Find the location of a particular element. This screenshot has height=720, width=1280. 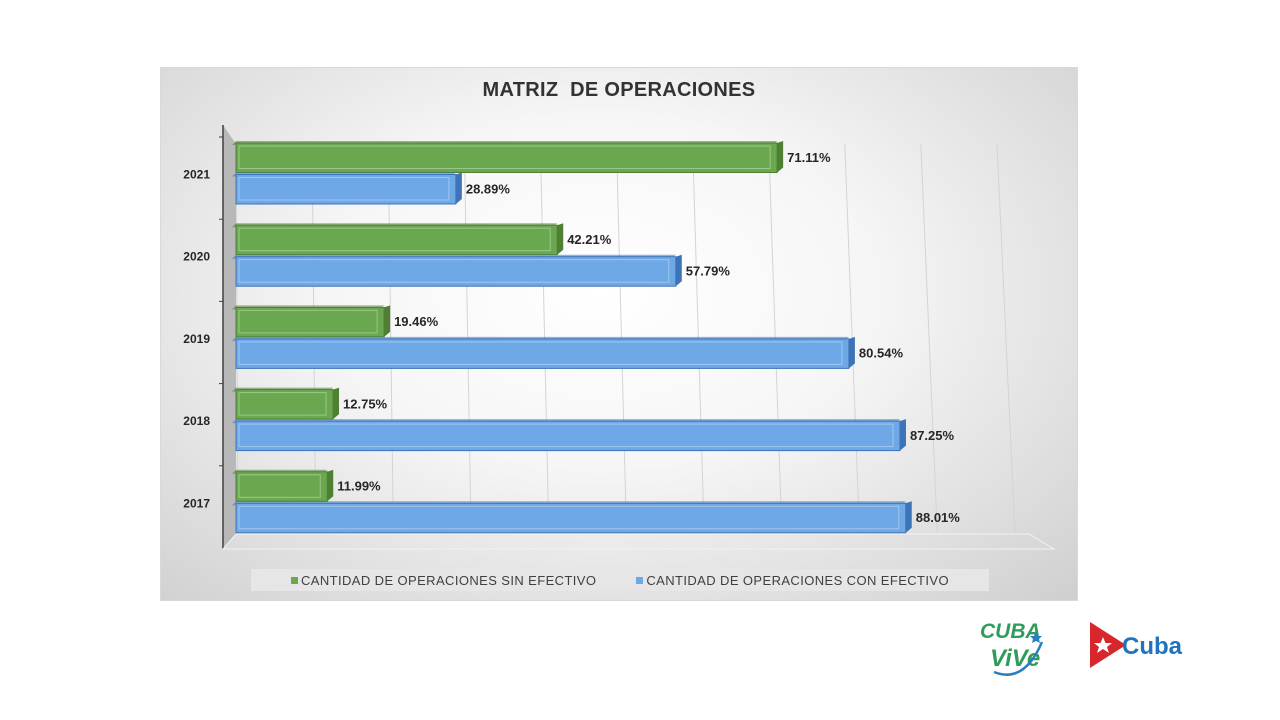

cuba-brand-logo: Cuba is located at coordinates (1136, 645).